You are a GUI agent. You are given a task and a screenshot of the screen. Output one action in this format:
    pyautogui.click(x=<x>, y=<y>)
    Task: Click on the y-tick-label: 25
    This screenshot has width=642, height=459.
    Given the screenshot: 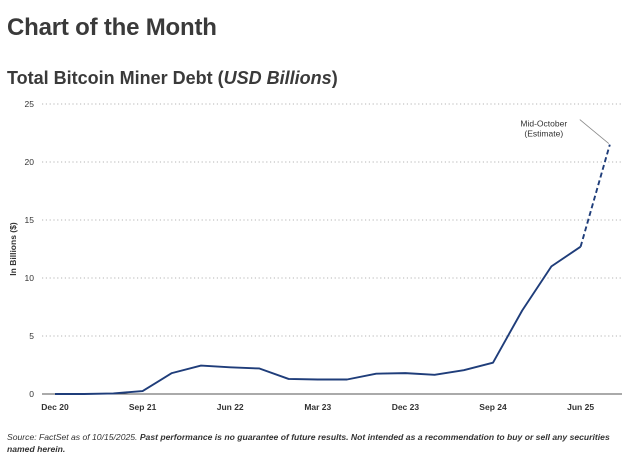 What is the action you would take?
    pyautogui.click(x=30, y=104)
    